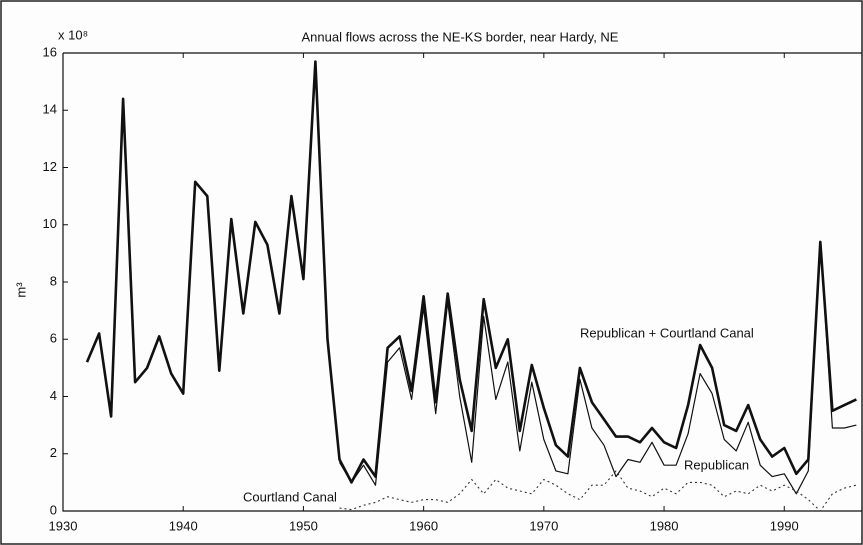 Image resolution: width=863 pixels, height=545 pixels. What do you see at coordinates (543, 525) in the screenshot?
I see `x-tick-label: 1970` at bounding box center [543, 525].